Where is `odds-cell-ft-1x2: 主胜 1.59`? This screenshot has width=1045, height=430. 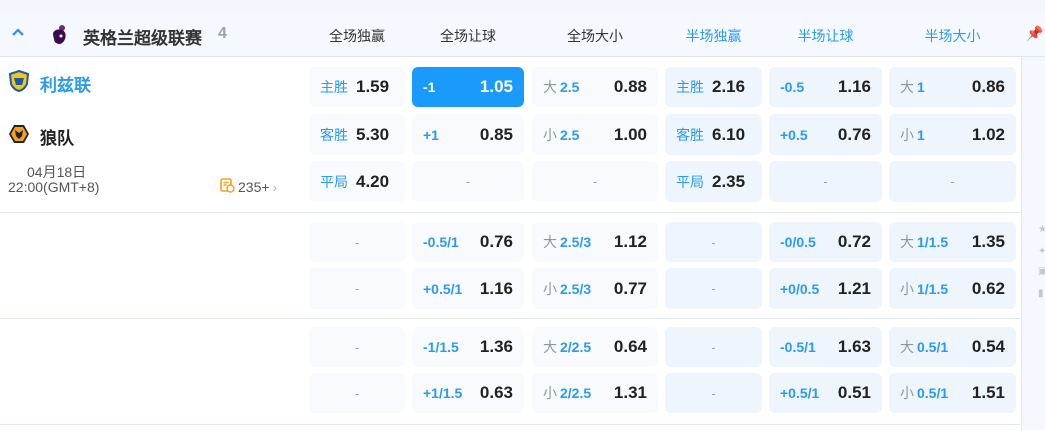 odds-cell-ft-1x2: 主胜 1.59 is located at coordinates (357, 87).